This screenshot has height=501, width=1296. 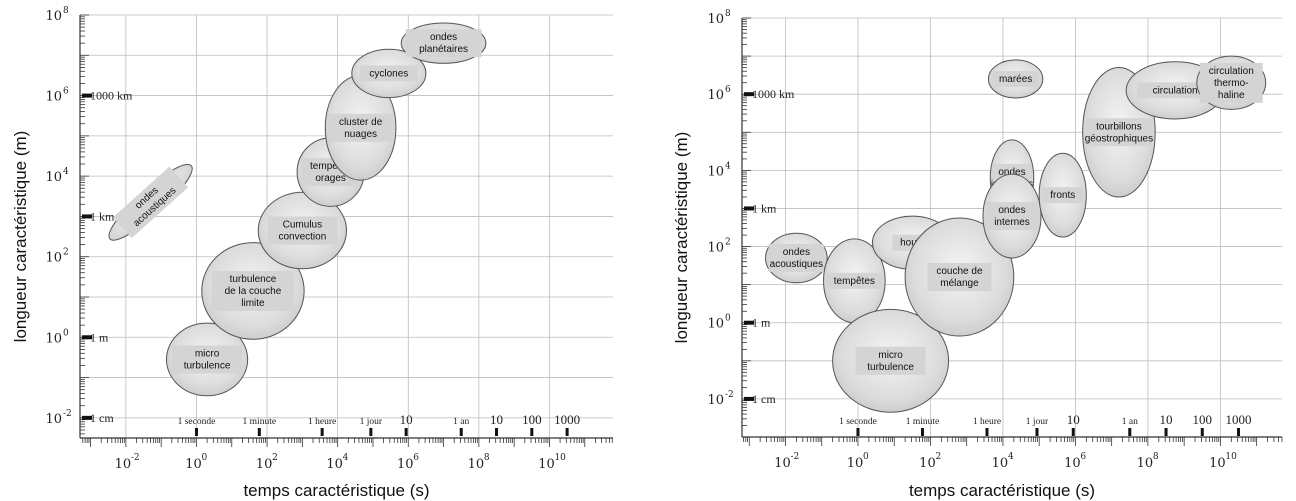 I want to click on phenomenon-label: tourbillons géostrophiques, so click(x=1119, y=132).